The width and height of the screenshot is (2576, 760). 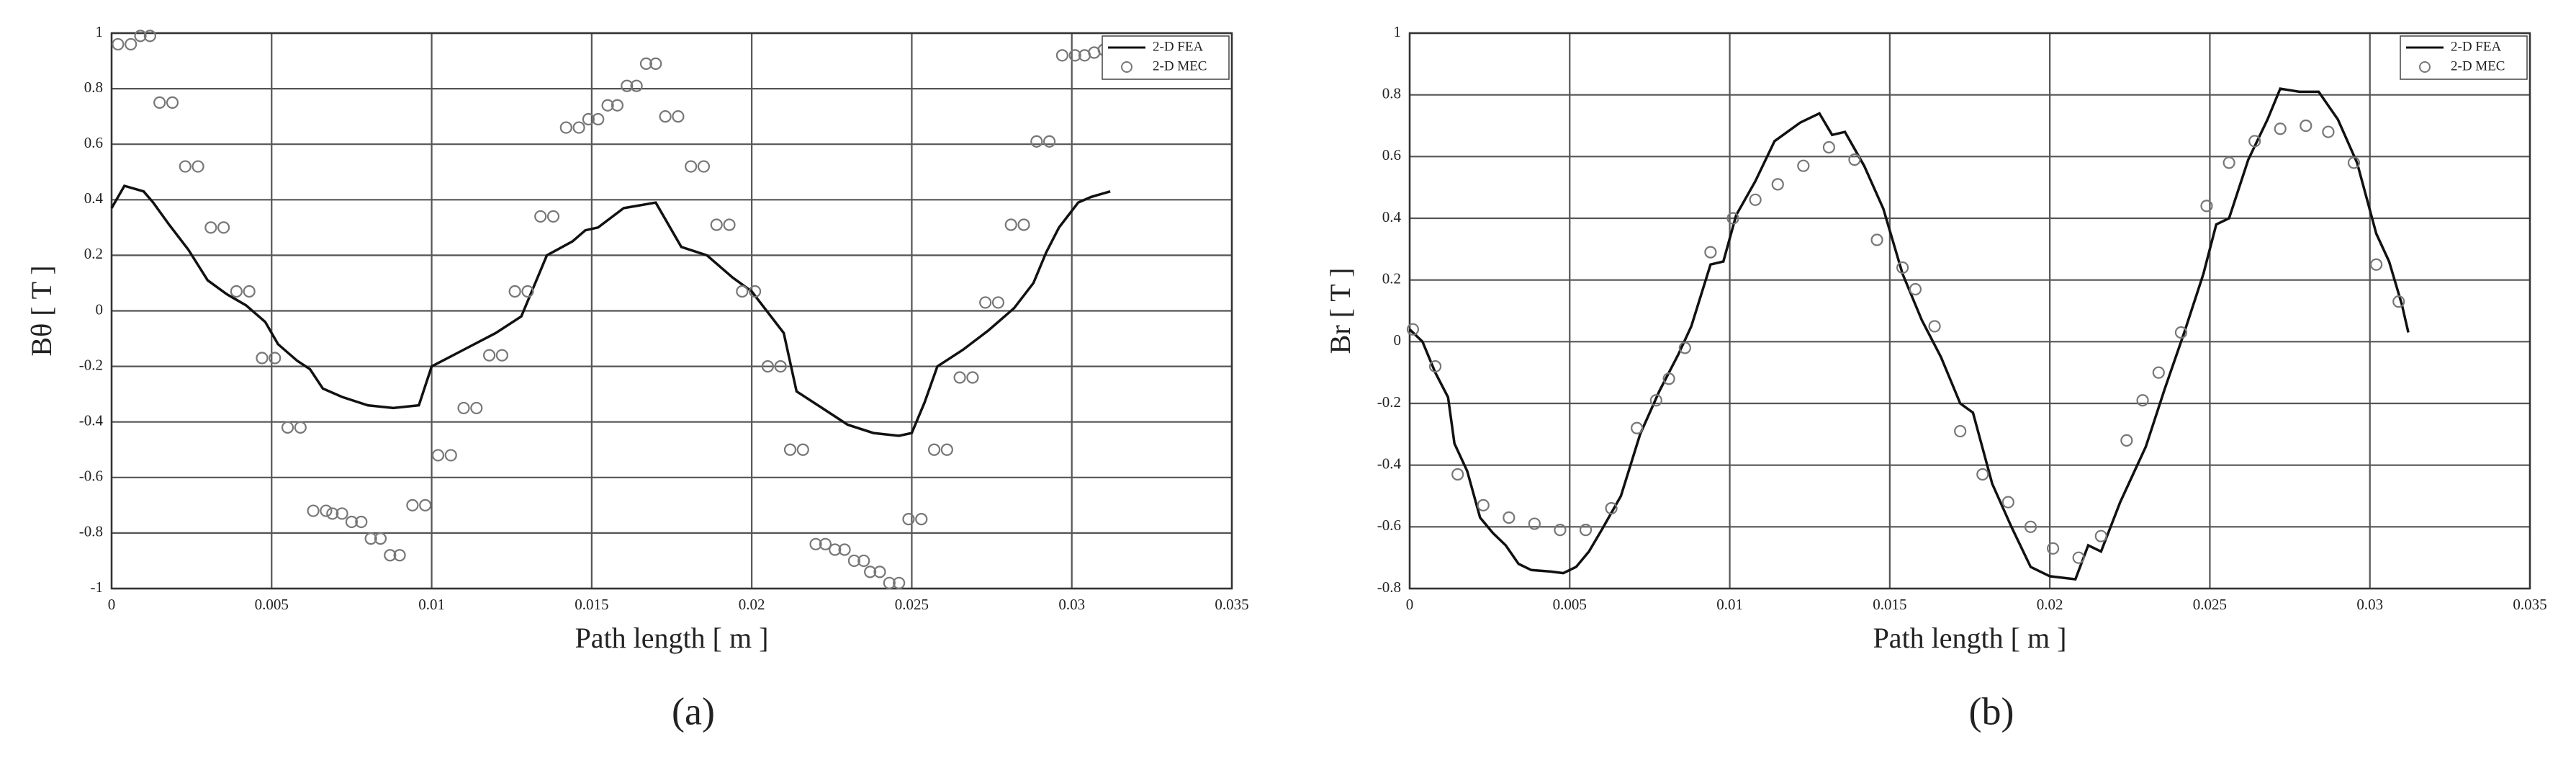 I want to click on legend-box, so click(x=1166, y=57).